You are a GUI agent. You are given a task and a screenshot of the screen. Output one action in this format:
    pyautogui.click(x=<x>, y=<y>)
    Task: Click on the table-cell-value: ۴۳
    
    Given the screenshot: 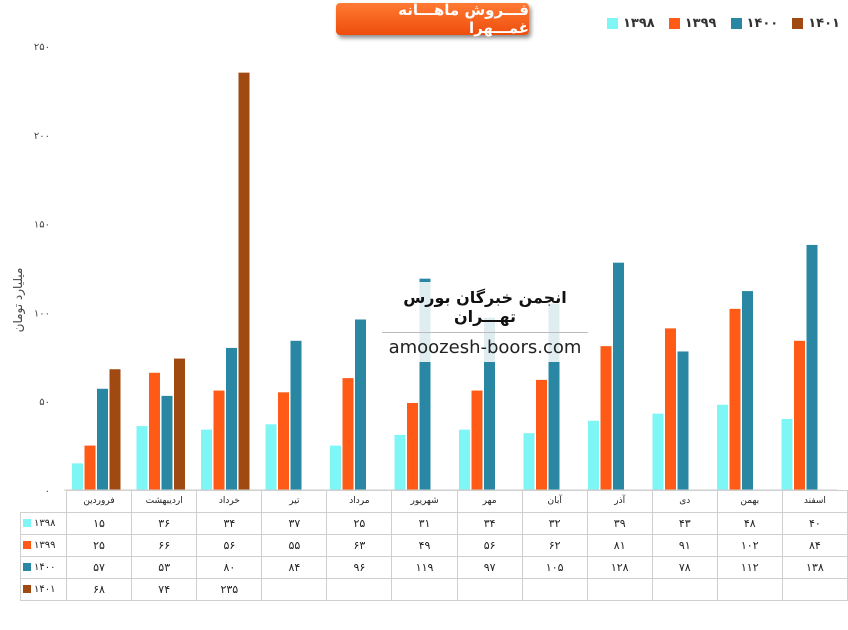 What is the action you would take?
    pyautogui.click(x=684, y=523)
    